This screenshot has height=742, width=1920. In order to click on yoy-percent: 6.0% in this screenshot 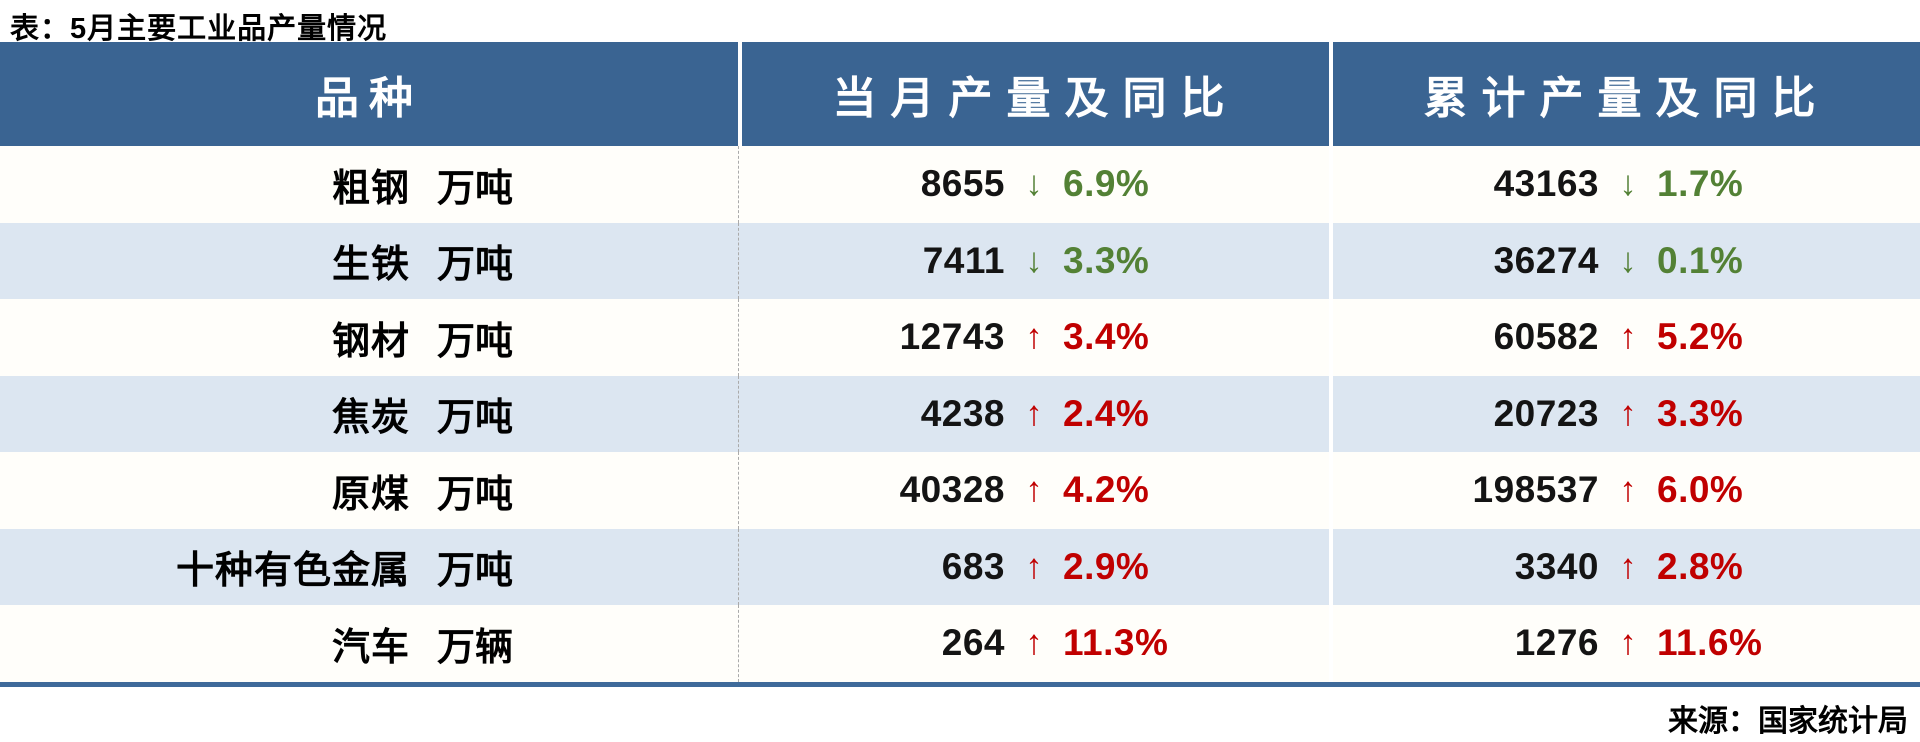, I will do `click(1700, 490)`.